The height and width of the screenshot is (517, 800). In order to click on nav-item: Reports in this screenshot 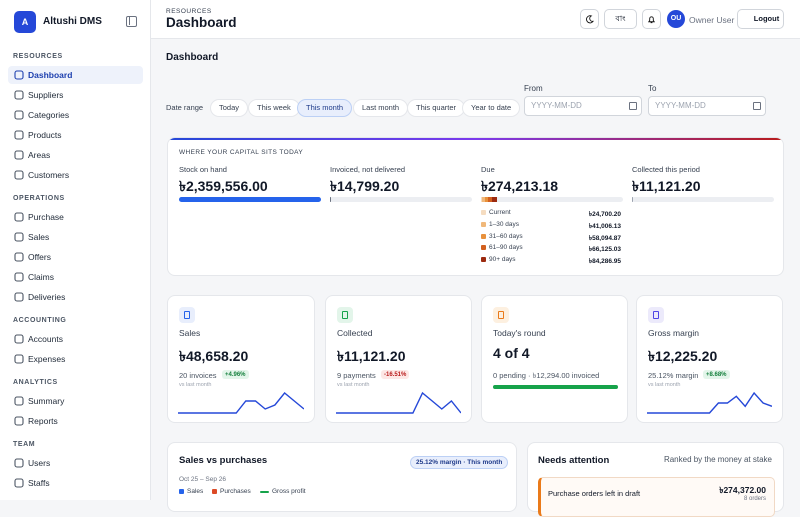, I will do `click(75, 421)`.